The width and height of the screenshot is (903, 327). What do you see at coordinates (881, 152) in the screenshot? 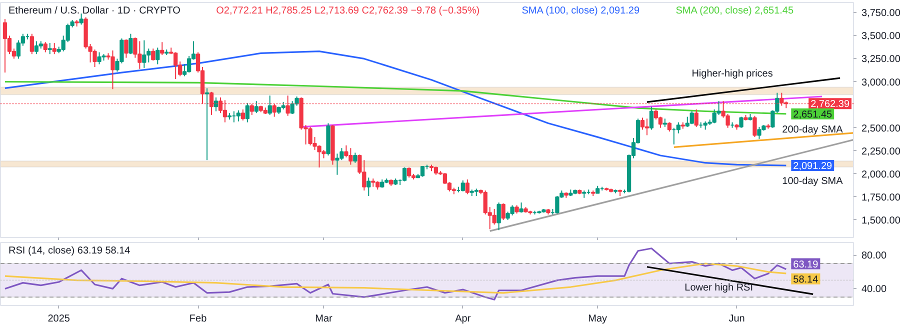
I see `y-tick-label: 2,250.00` at bounding box center [881, 152].